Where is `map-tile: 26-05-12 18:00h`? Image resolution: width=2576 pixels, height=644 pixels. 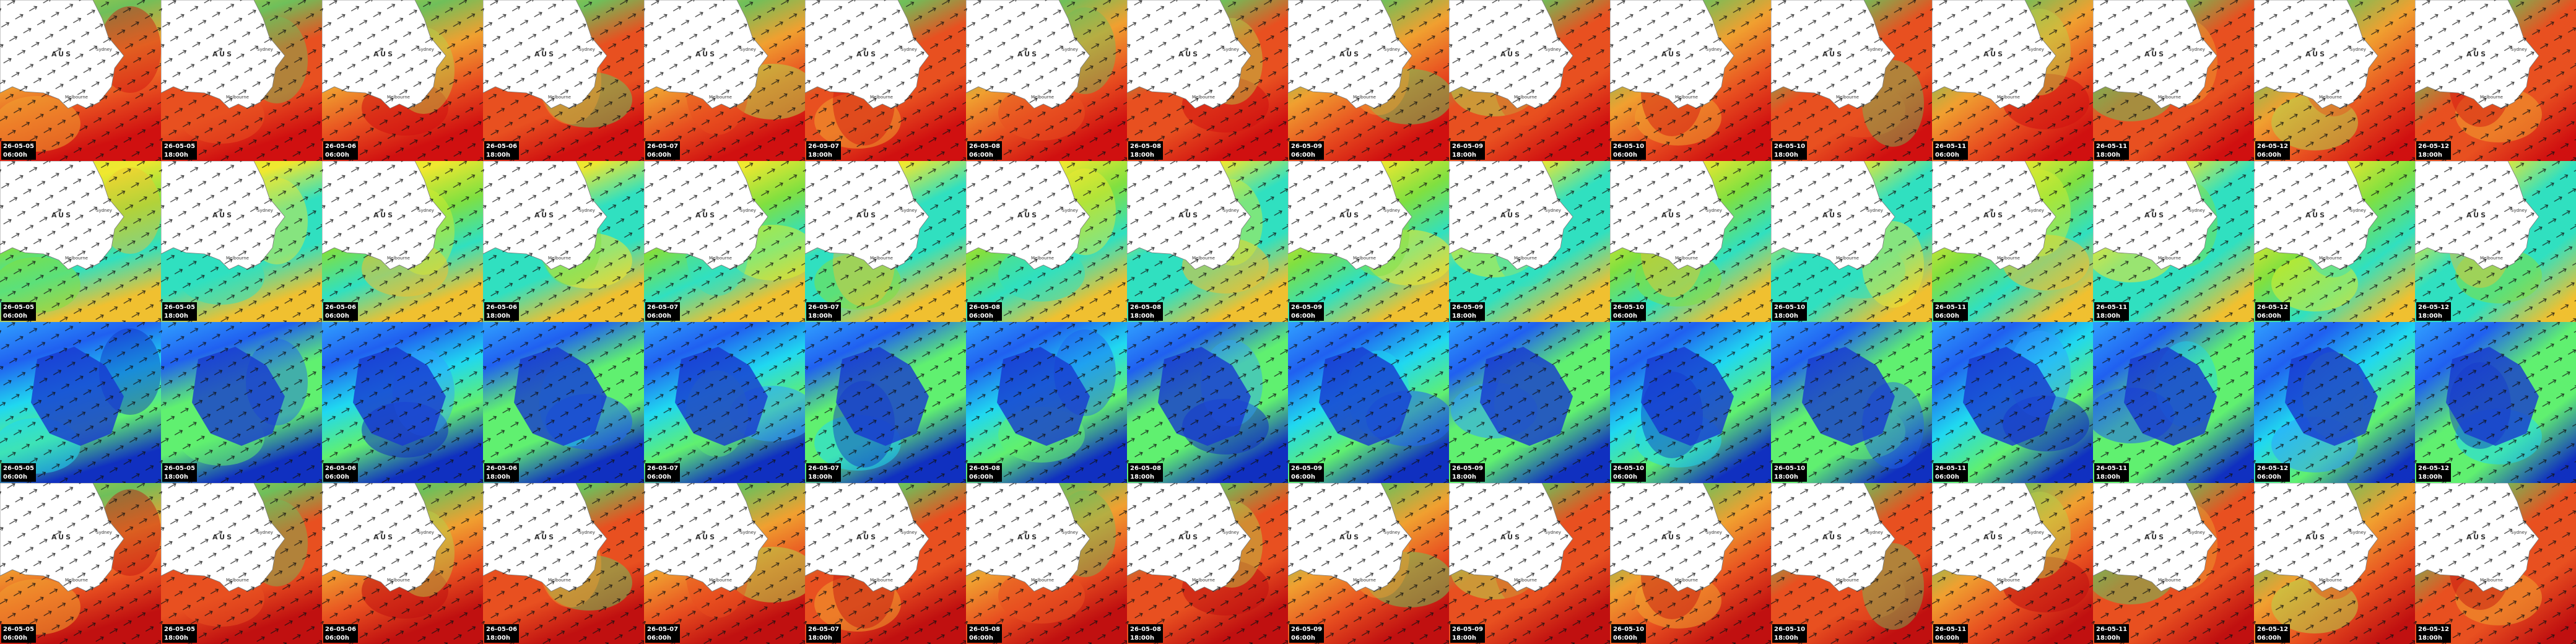
map-tile: 26-05-12 18:00h is located at coordinates (2495, 402).